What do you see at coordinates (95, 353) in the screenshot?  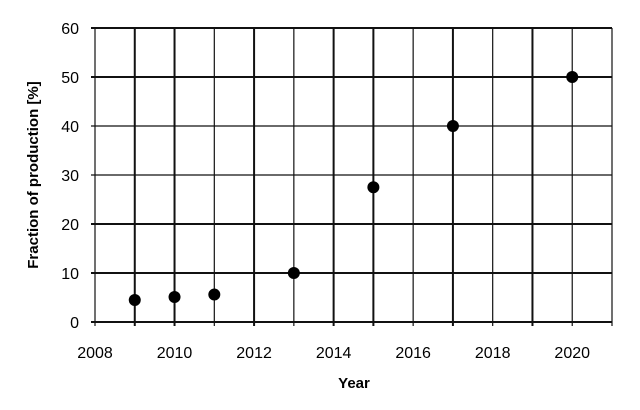 I see `x-tick-label: 2008` at bounding box center [95, 353].